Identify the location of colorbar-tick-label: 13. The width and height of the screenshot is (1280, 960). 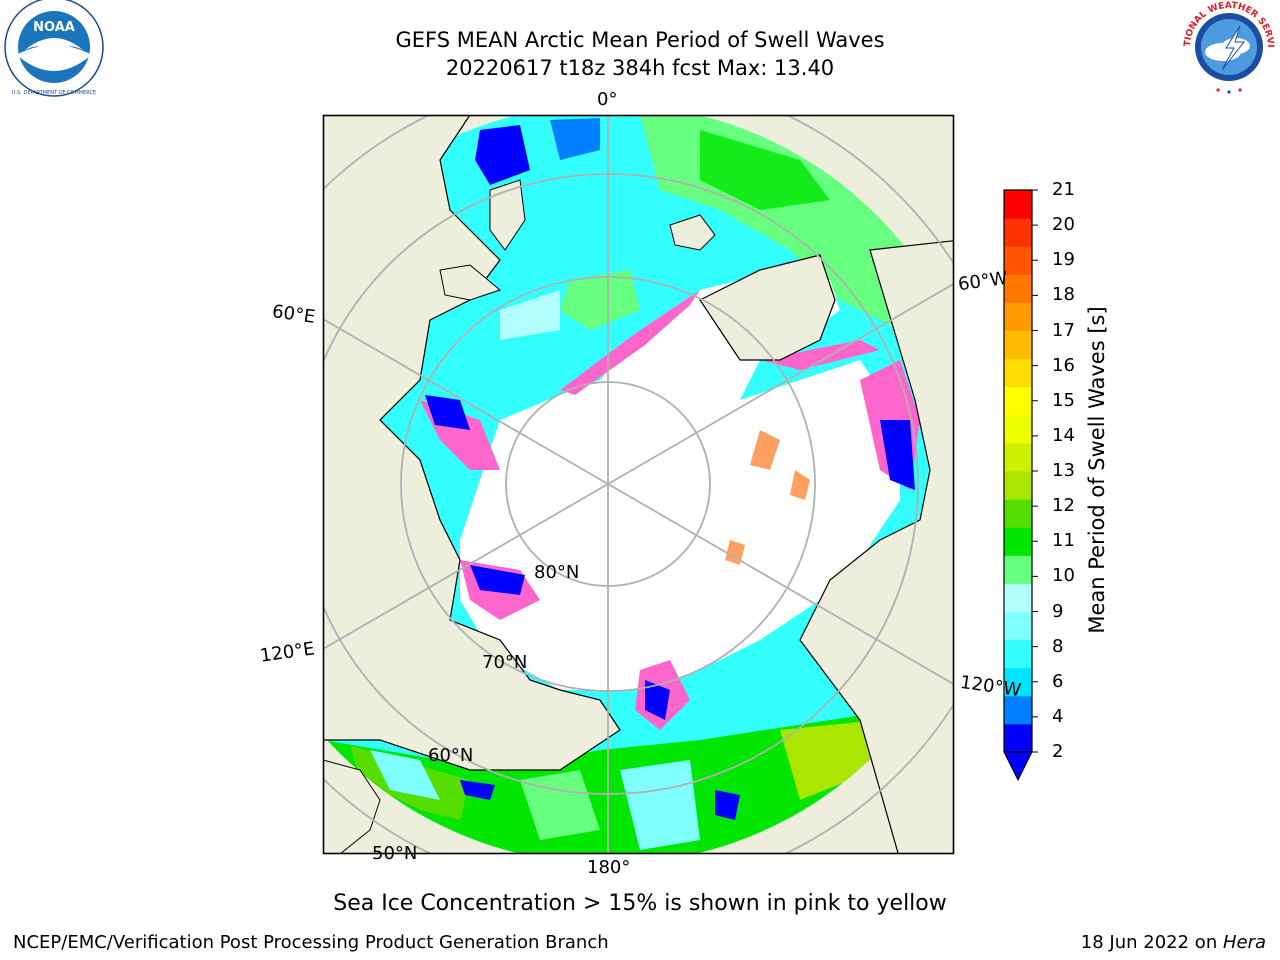
(1063, 470).